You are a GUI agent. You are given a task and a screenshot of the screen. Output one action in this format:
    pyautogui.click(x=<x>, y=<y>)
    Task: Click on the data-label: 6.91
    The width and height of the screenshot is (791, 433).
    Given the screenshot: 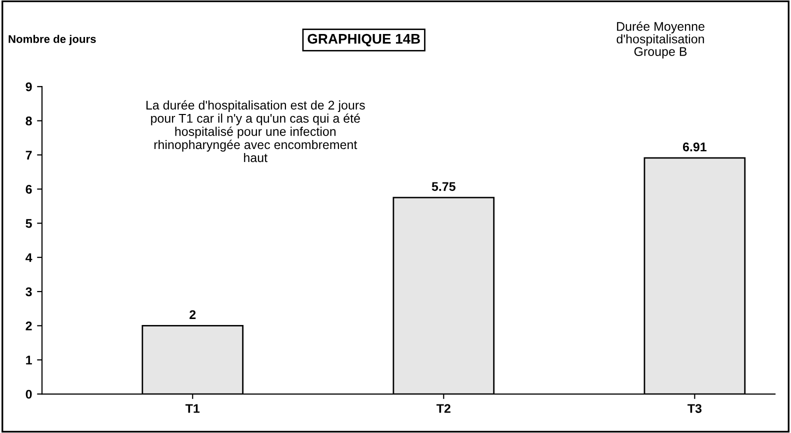 What is the action you would take?
    pyautogui.click(x=694, y=147)
    